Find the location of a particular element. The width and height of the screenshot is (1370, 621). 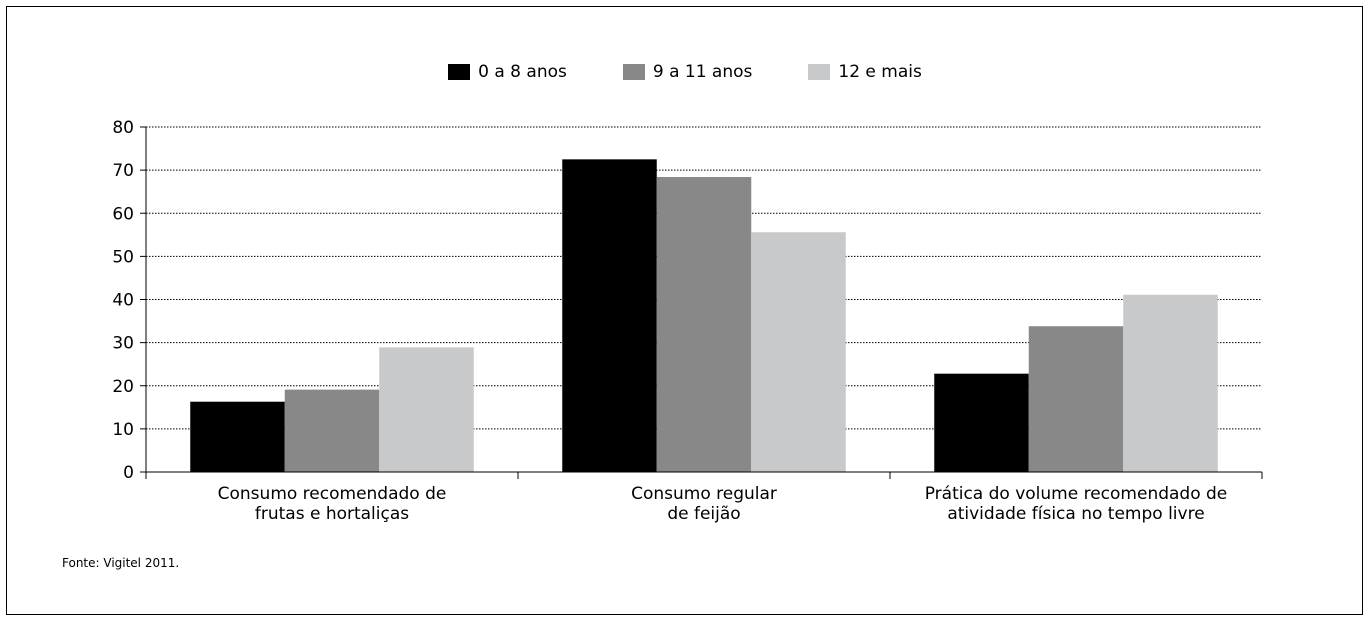

x-category-label-1: Consumo regular de feijão is located at coordinates (704, 504).